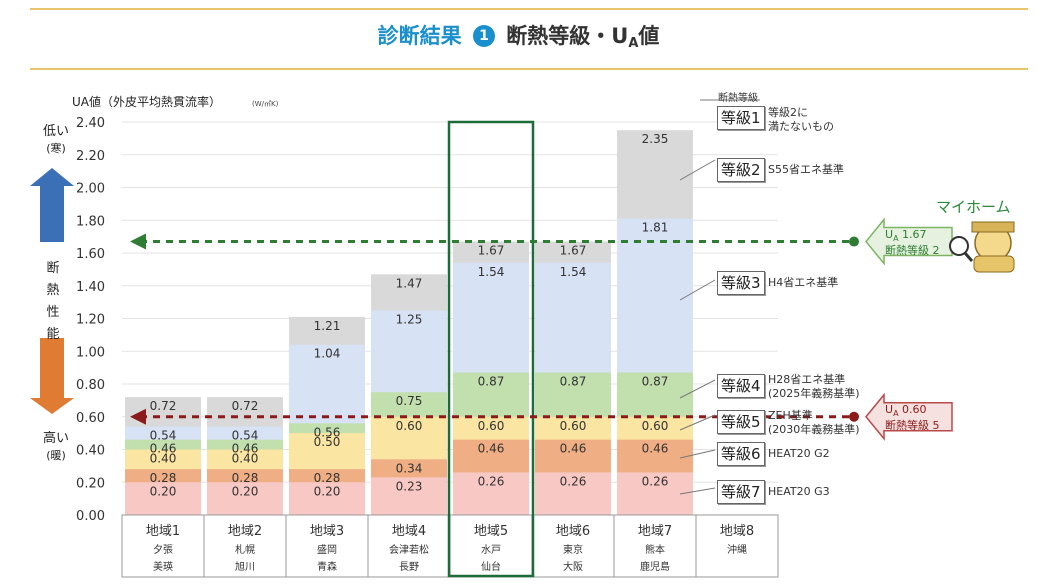 The width and height of the screenshot is (1037, 587). What do you see at coordinates (327, 442) in the screenshot?
I see `bar-value-label: 0.50` at bounding box center [327, 442].